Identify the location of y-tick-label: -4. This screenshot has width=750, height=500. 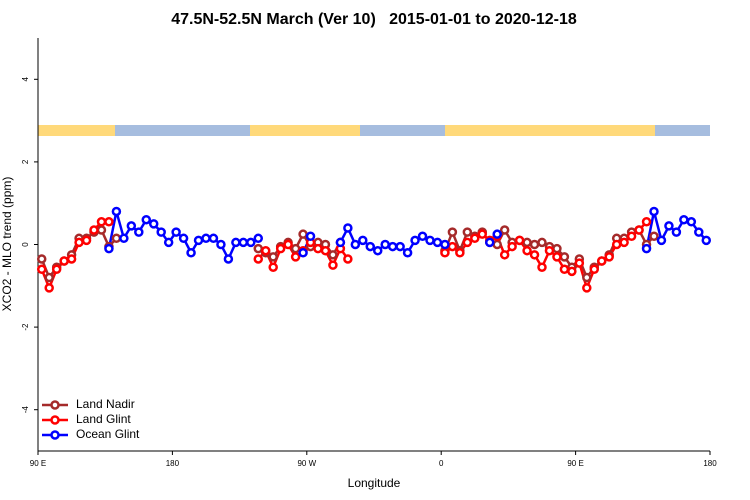
(25, 410).